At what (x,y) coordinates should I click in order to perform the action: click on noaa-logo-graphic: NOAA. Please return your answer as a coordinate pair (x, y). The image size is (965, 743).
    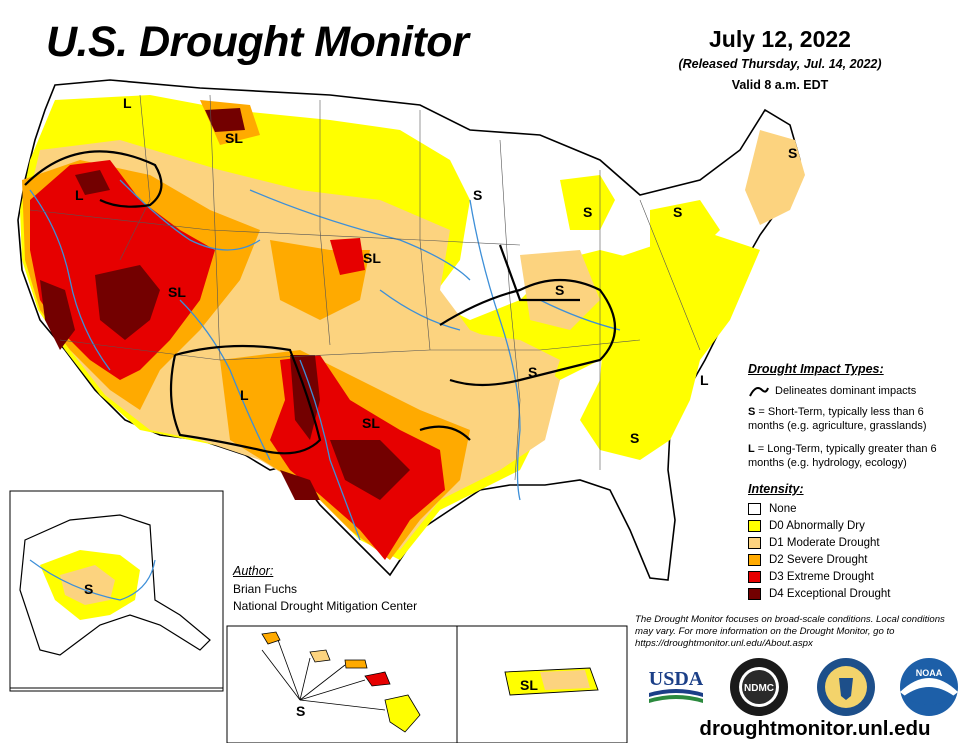
    Looking at the image, I should click on (929, 687).